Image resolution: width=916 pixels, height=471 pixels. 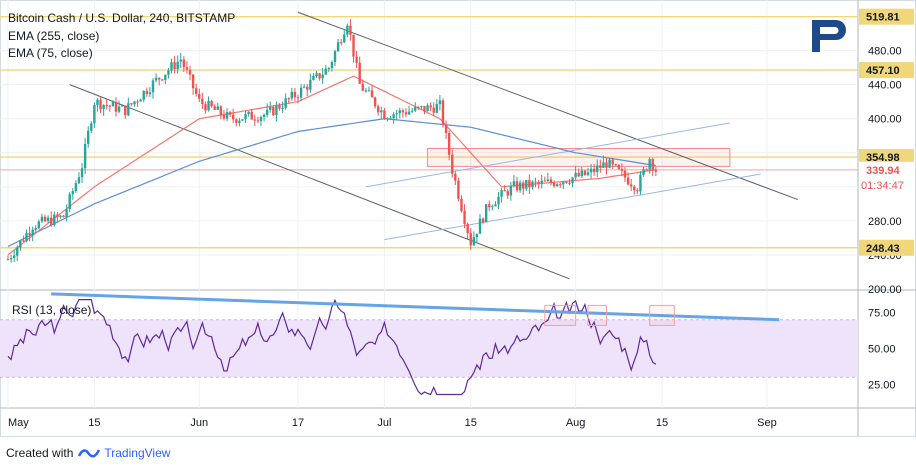 What do you see at coordinates (199, 423) in the screenshot?
I see `time-tick-label: Jun` at bounding box center [199, 423].